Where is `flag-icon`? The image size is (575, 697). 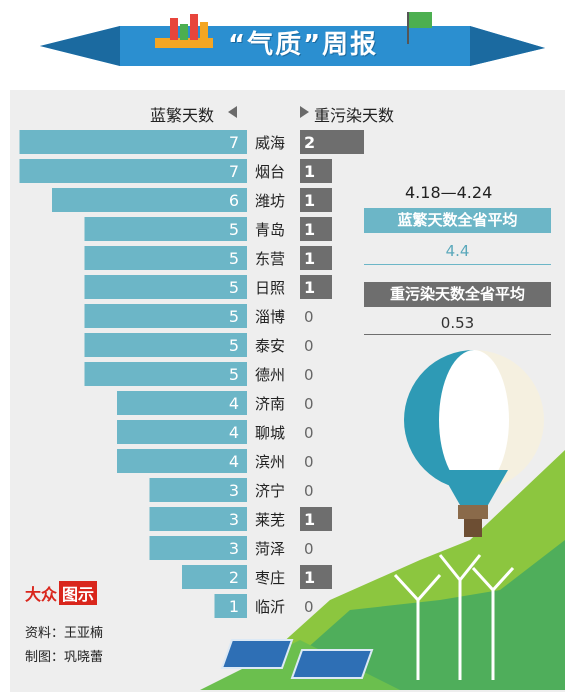 flag-icon is located at coordinates (420, 20).